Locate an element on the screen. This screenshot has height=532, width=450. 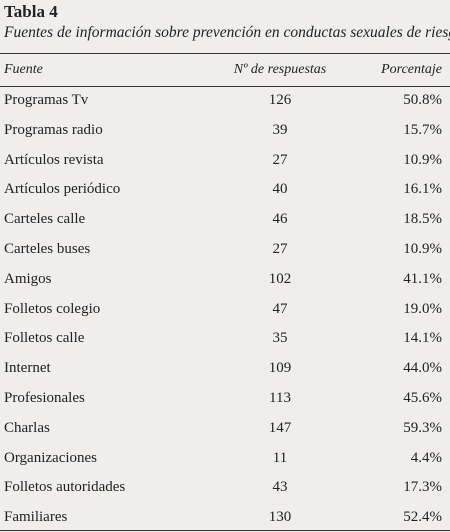
fuente-cell: Organizaciones is located at coordinates (51, 457).